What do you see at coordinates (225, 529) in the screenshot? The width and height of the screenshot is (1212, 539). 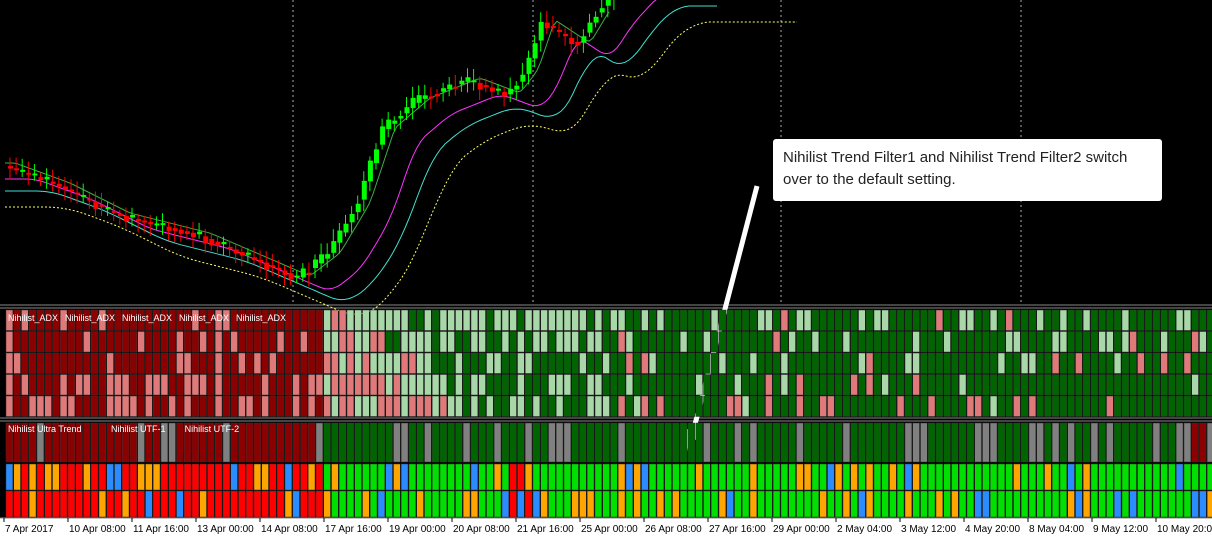 I see `time-label: 13 Apr 00:00` at bounding box center [225, 529].